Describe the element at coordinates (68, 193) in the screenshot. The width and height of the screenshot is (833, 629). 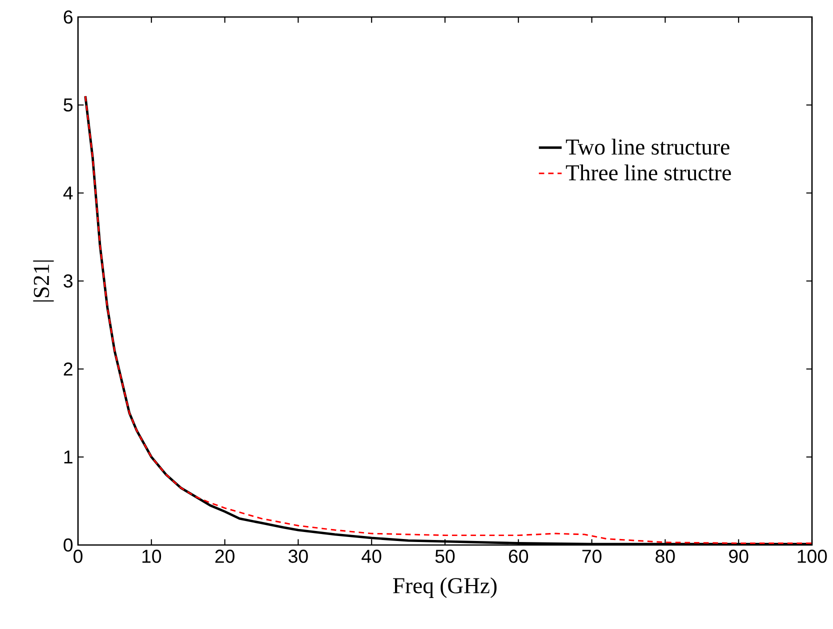
I see `y-tick-label: 4` at that location.